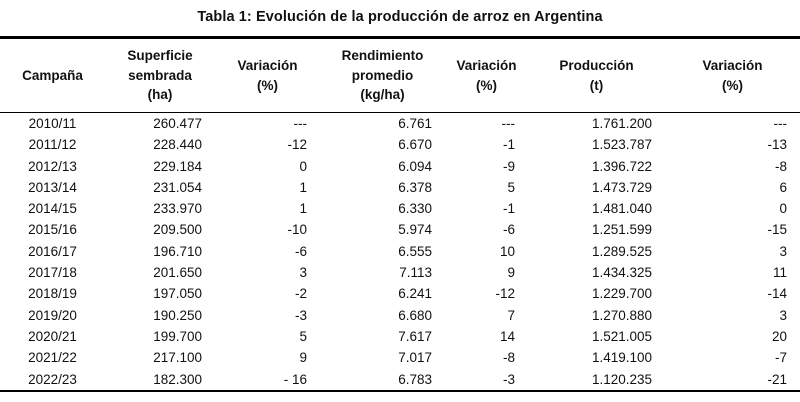  Describe the element at coordinates (300, 315) in the screenshot. I see `cell-variacion-superficie: -3` at that location.